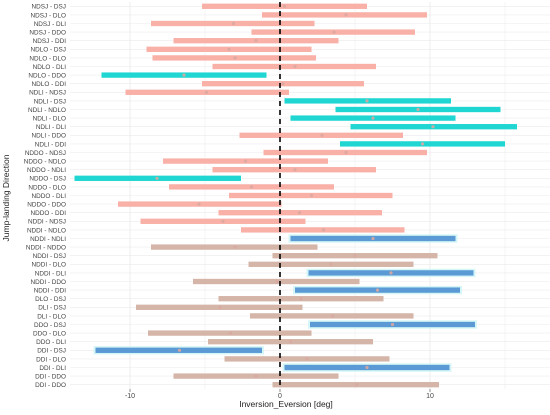  I want to click on x-tick-label: -10, so click(130, 396).